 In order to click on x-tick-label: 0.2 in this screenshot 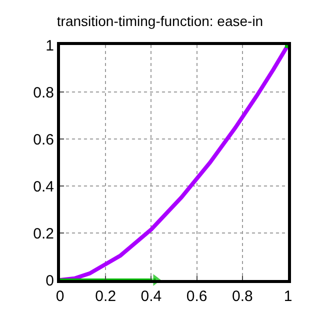, I will do `click(105, 296)`.